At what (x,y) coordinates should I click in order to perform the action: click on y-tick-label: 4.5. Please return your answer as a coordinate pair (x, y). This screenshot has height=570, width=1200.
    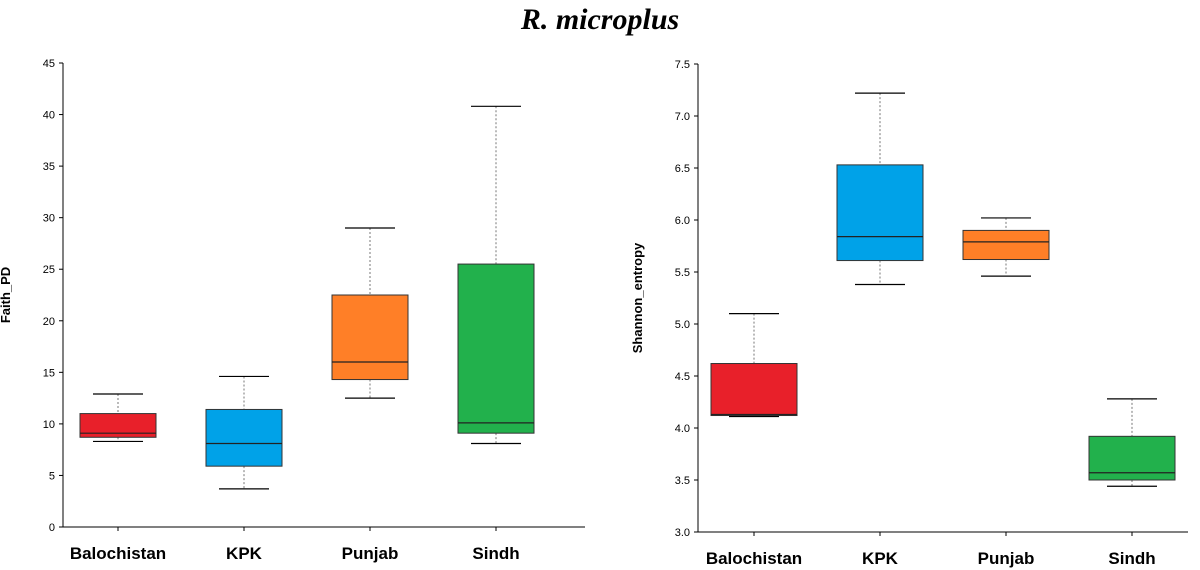
    Looking at the image, I should click on (682, 377).